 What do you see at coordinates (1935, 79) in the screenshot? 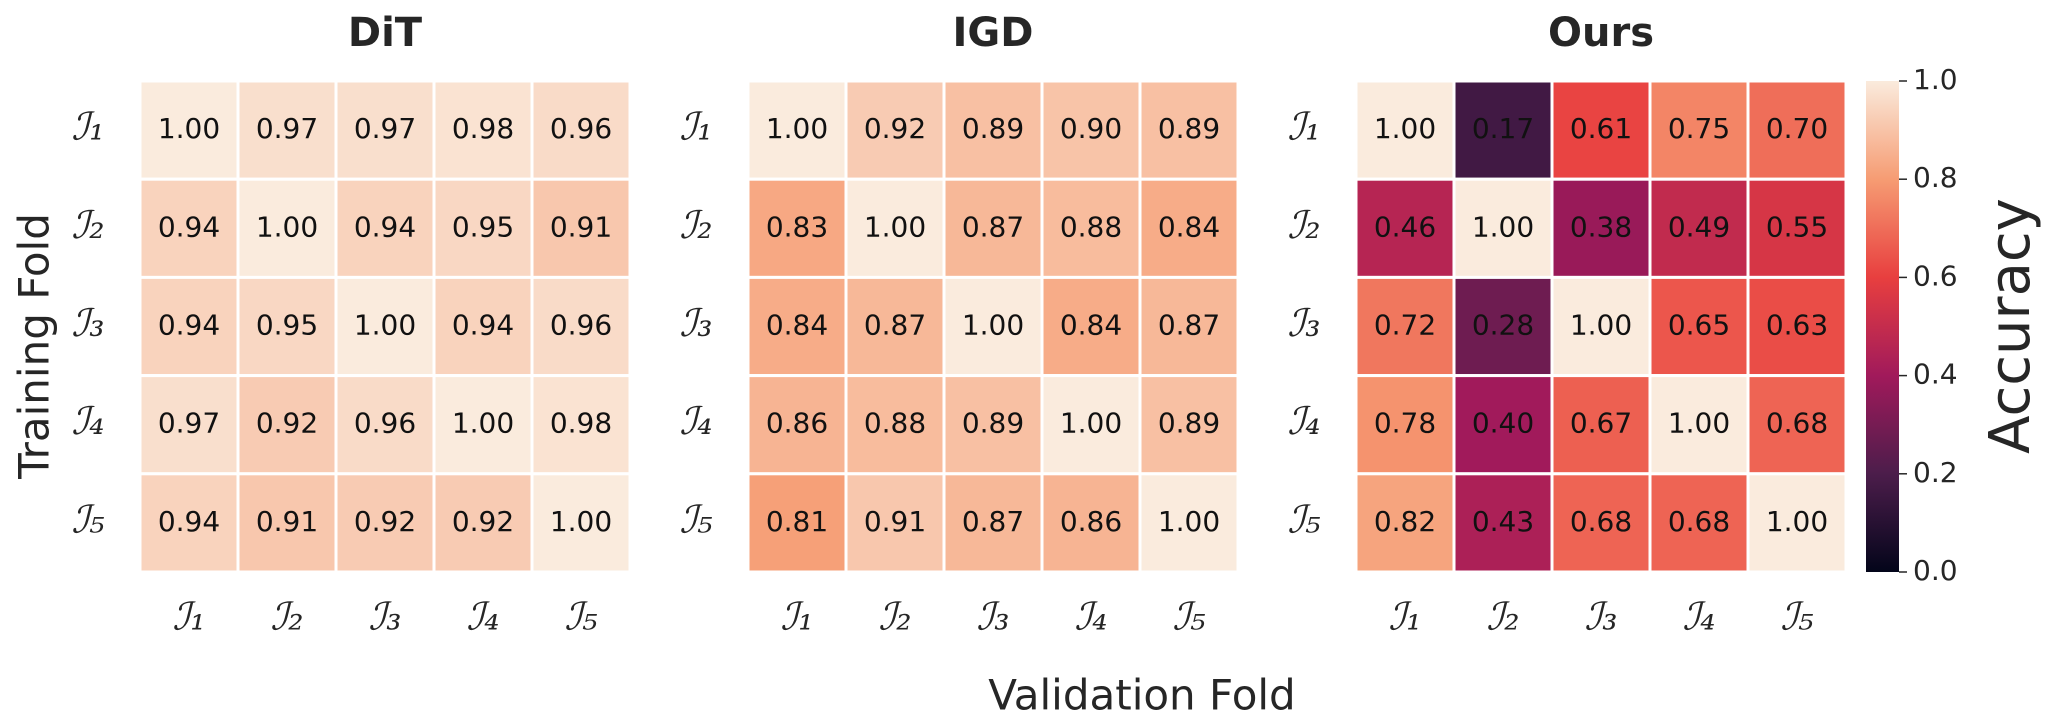
I see `colorbar-tick-label: 1.0` at bounding box center [1935, 79].